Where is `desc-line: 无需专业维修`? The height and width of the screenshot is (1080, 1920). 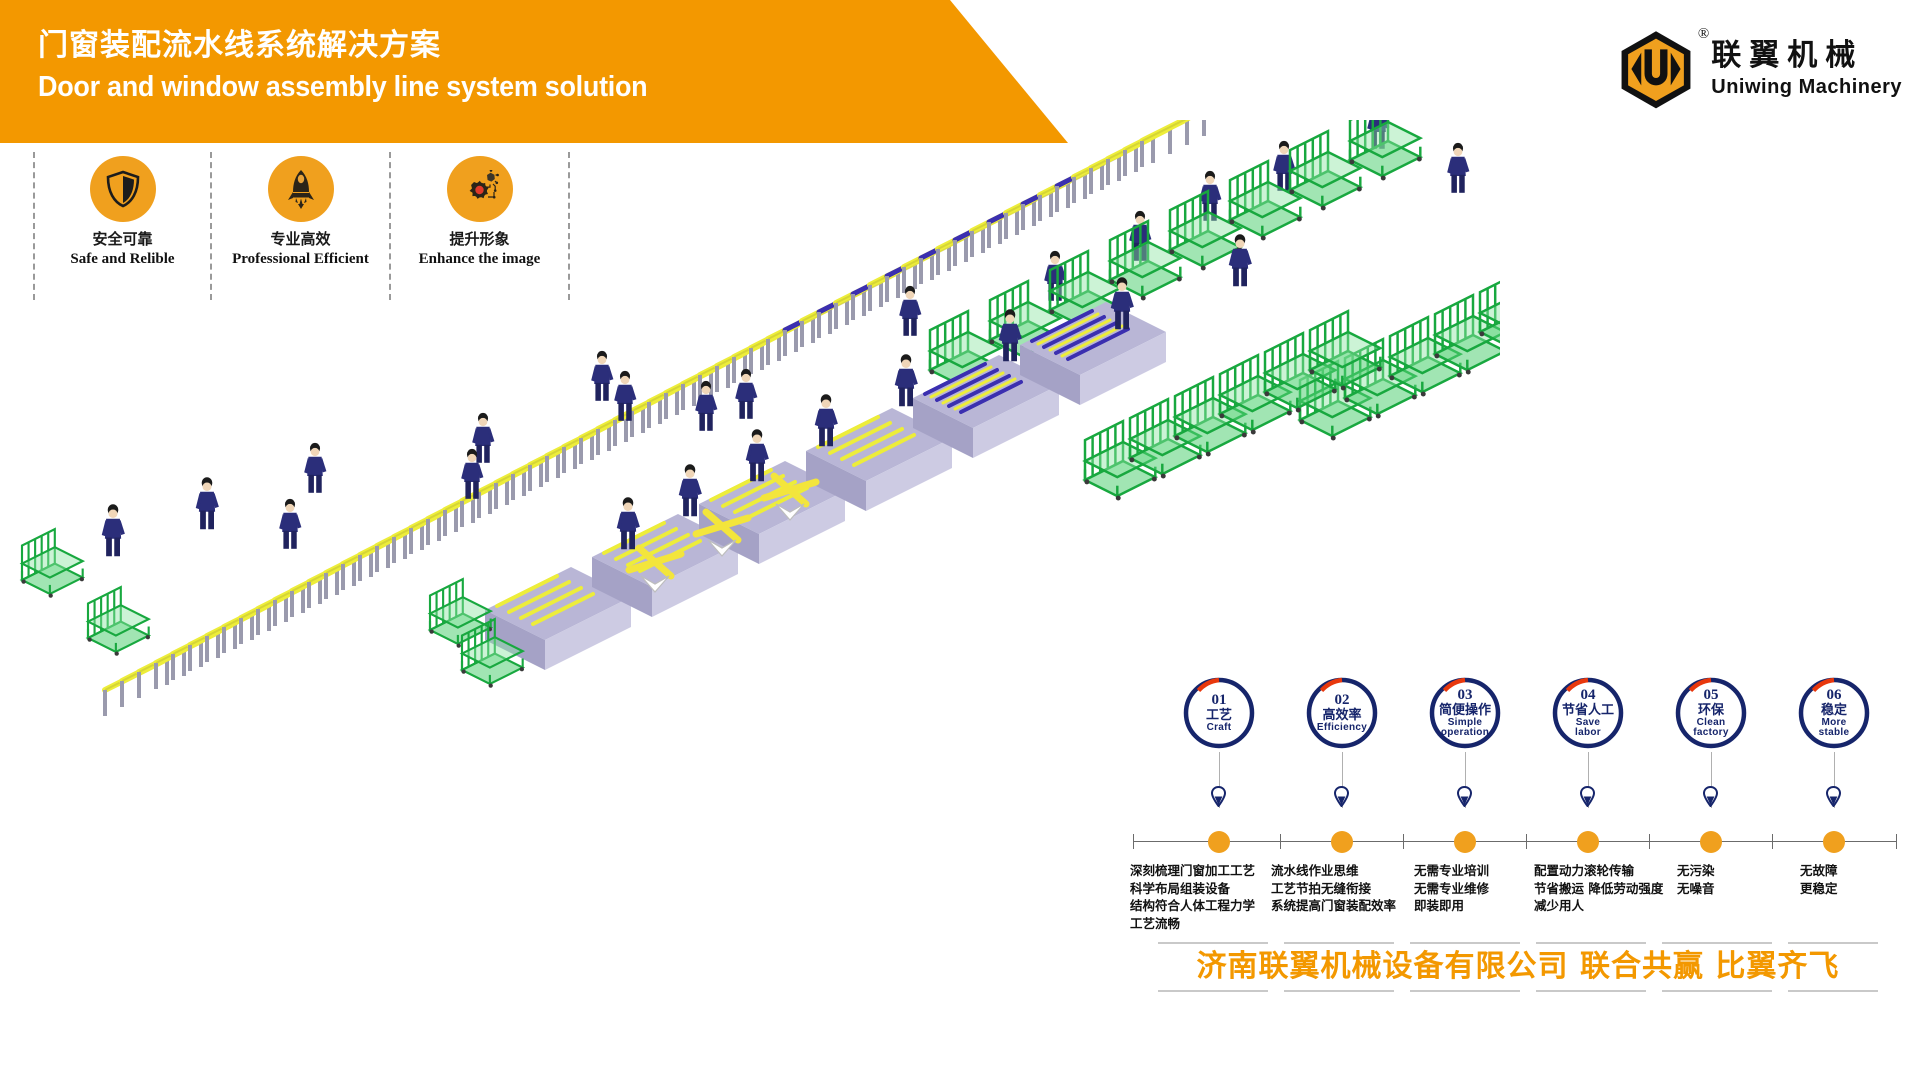
desc-line: 无需专业维修 is located at coordinates (1452, 888).